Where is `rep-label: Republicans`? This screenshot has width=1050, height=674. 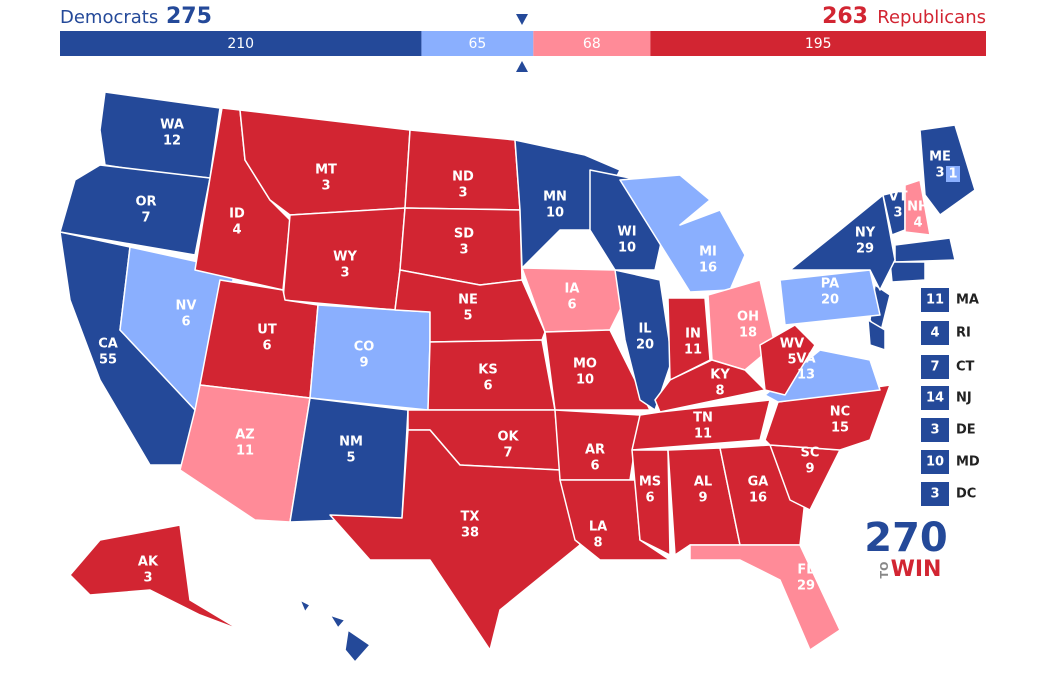 rep-label: Republicans is located at coordinates (931, 17).